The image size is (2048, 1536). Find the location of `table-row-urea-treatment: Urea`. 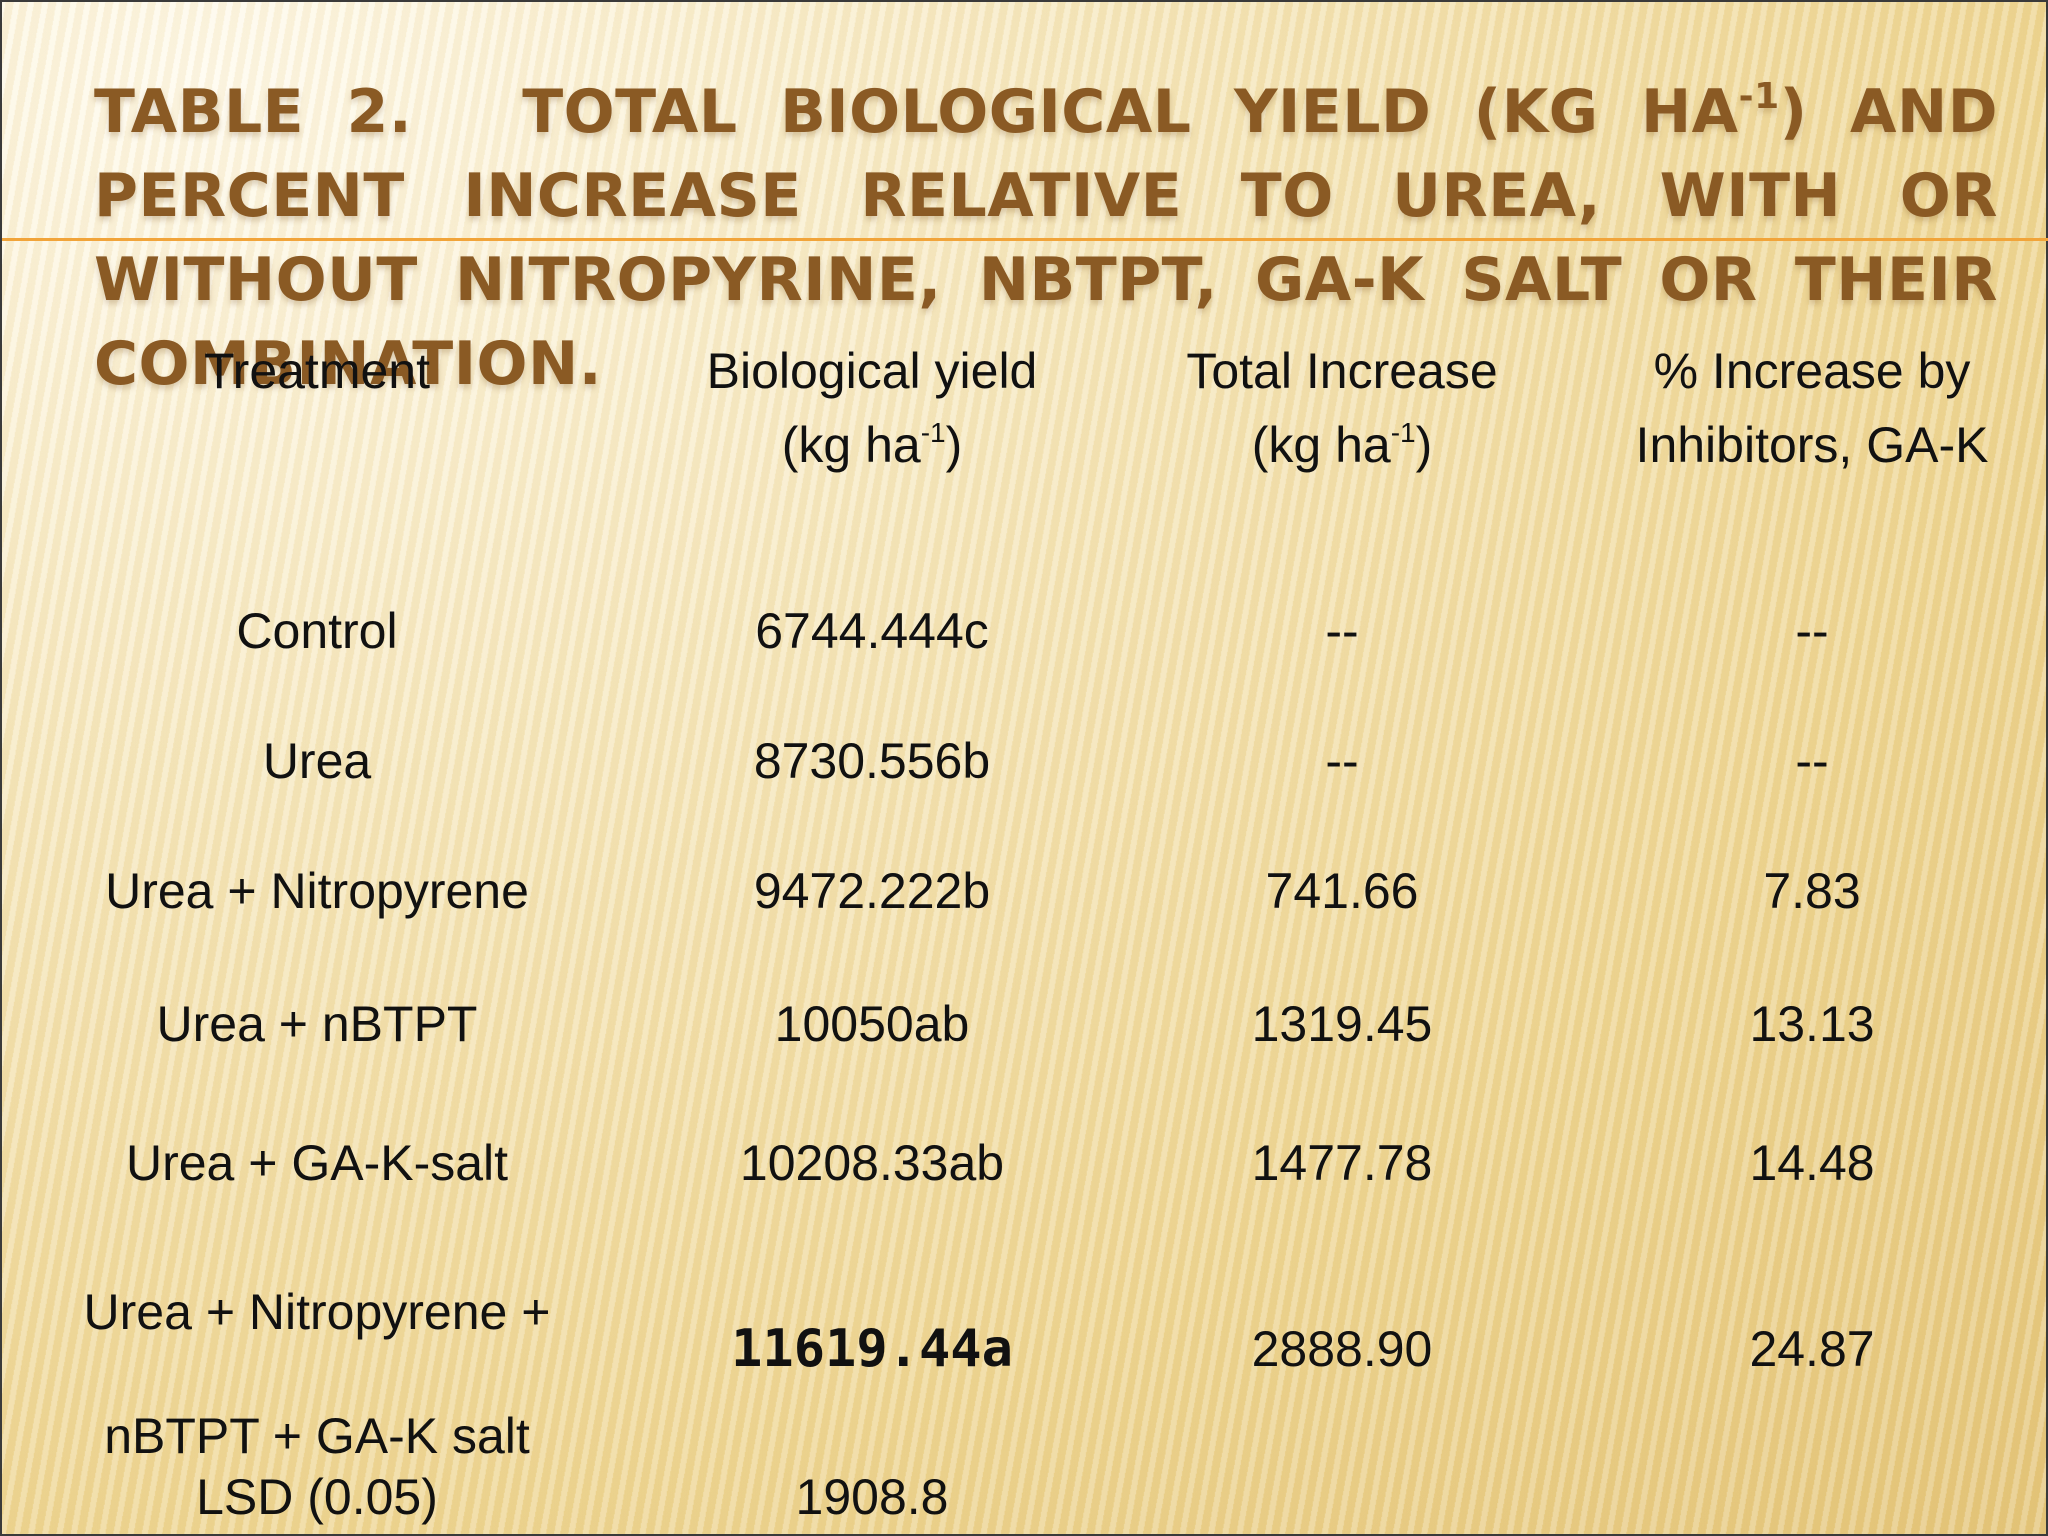

table-row-urea-treatment: Urea is located at coordinates (317, 761).